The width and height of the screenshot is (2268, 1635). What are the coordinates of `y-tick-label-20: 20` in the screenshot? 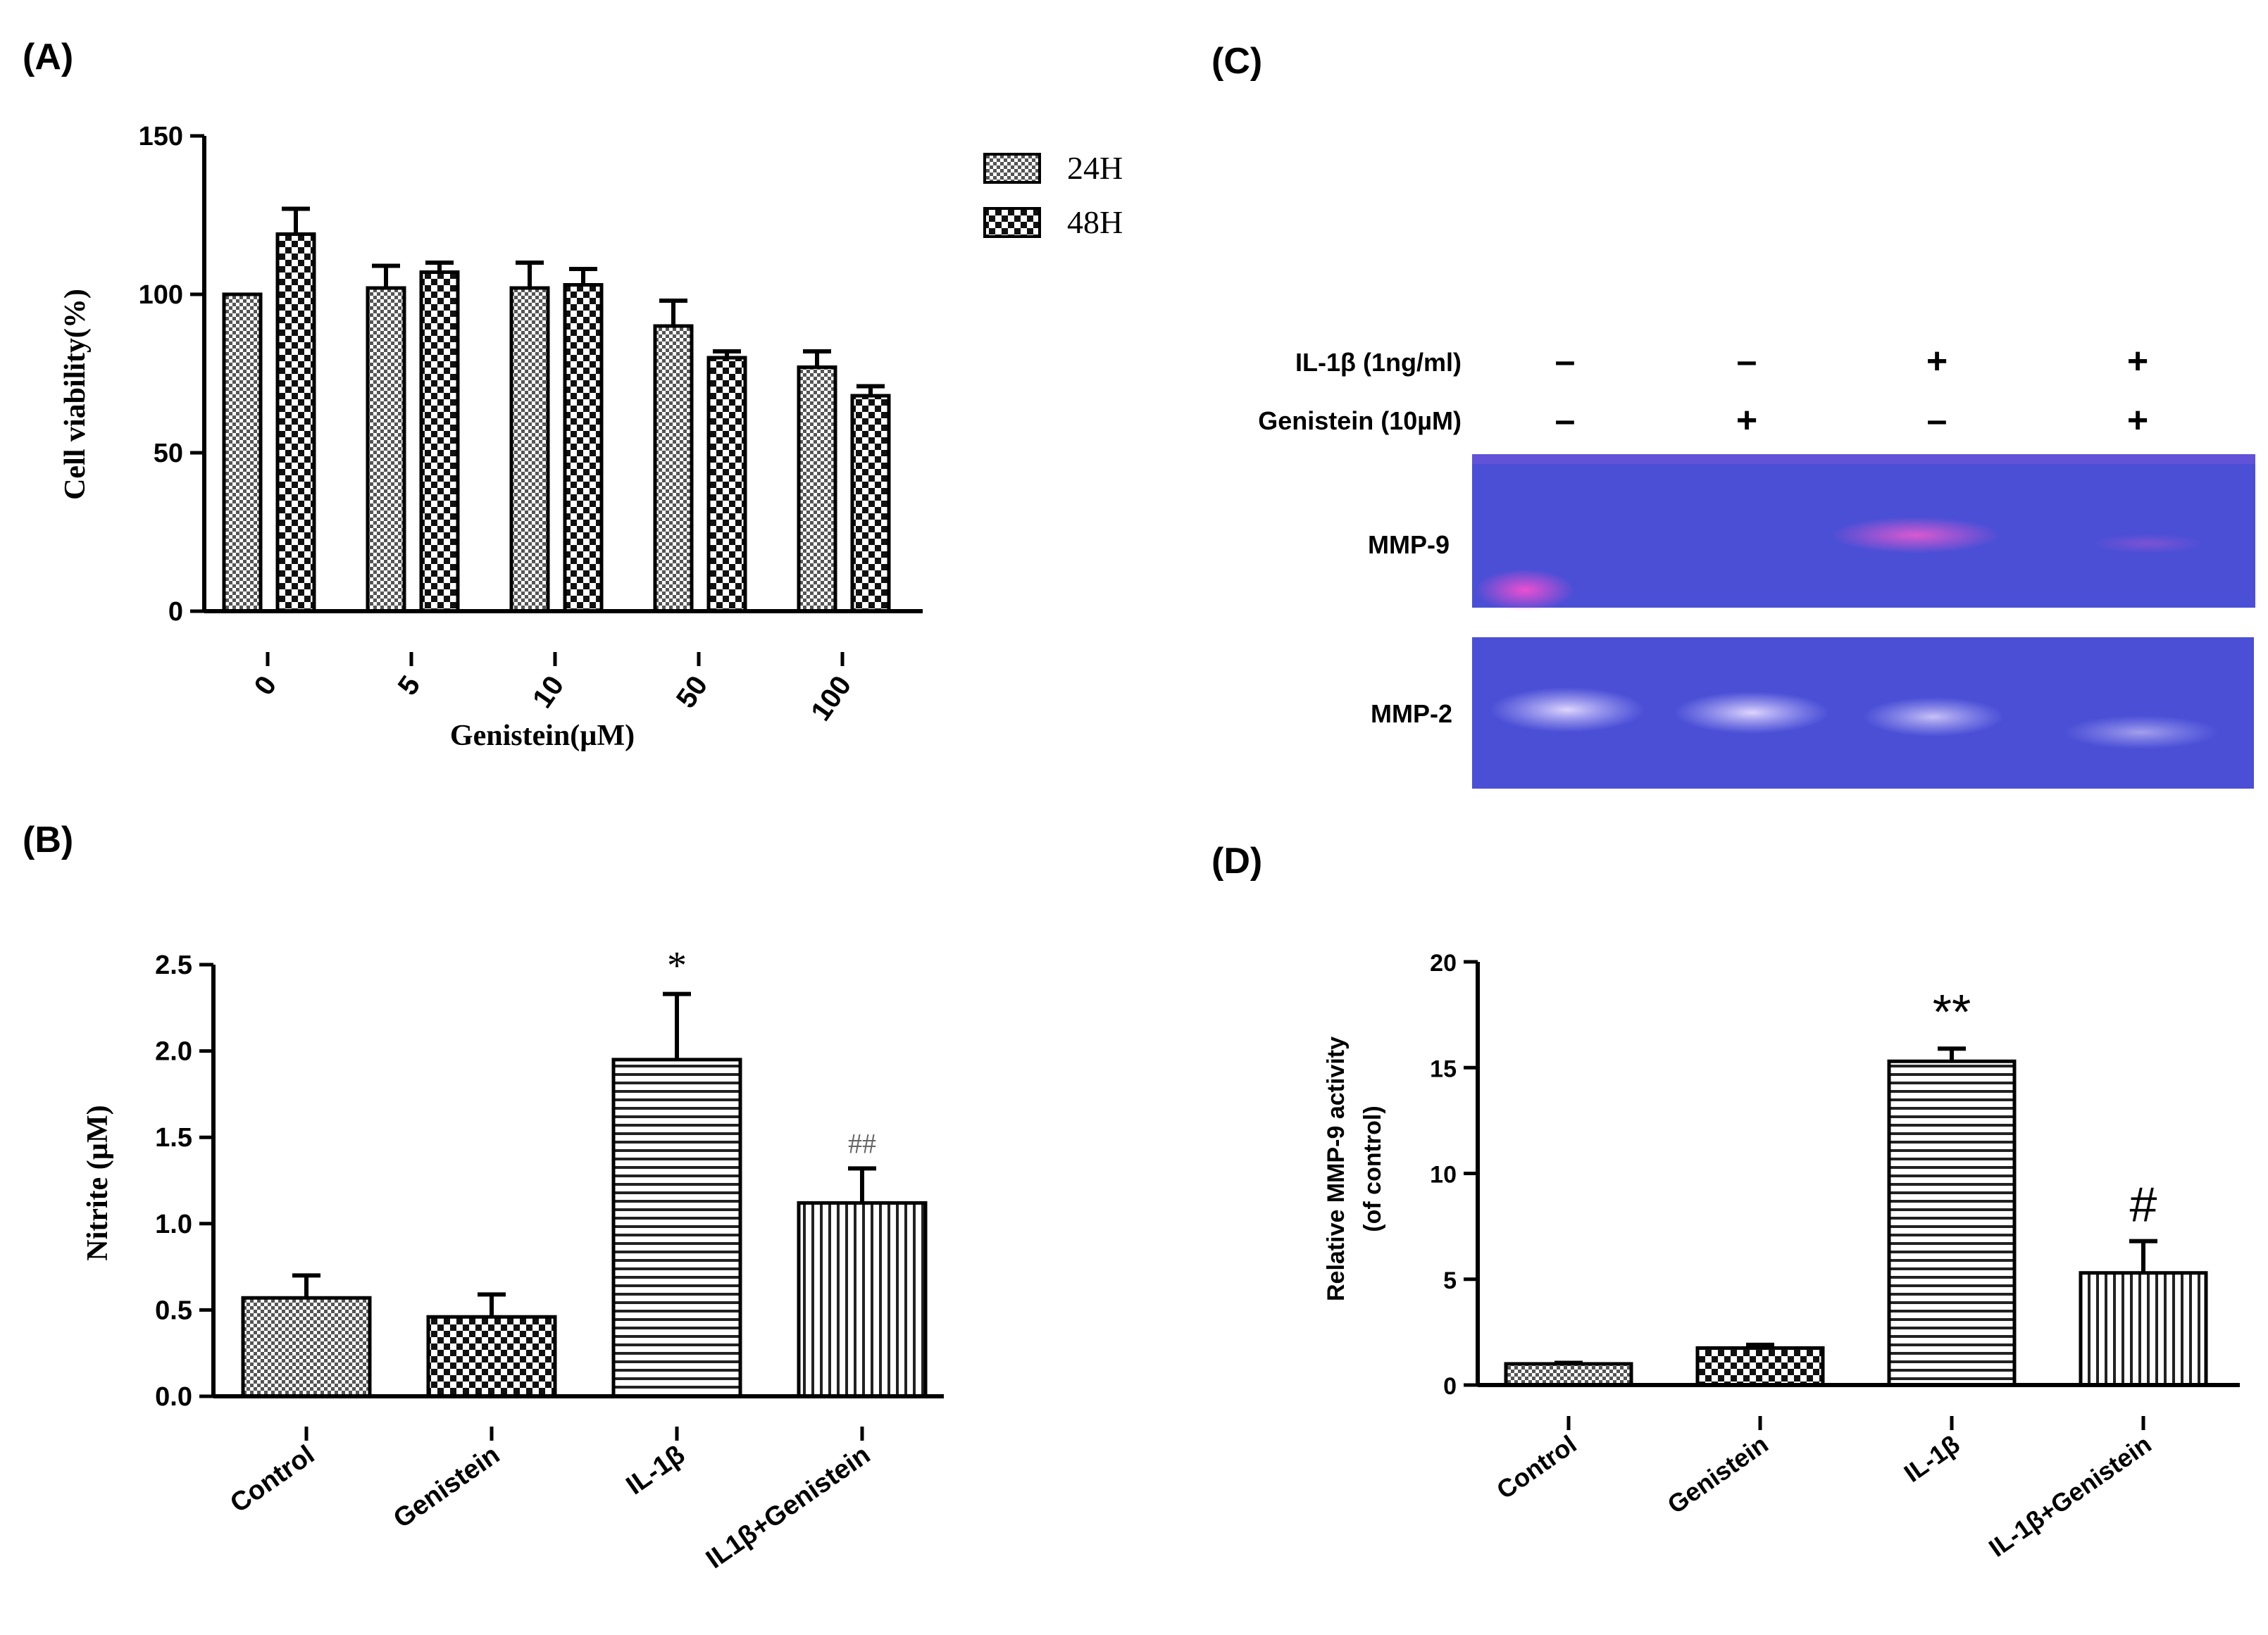 It's located at (1444, 963).